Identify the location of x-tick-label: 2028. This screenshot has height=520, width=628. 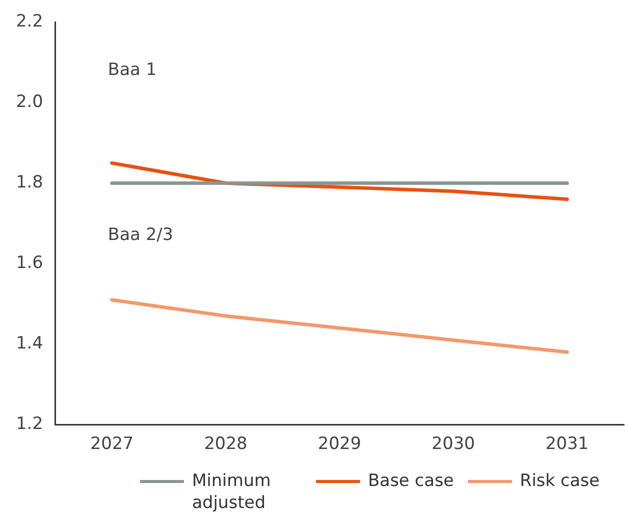
(226, 444).